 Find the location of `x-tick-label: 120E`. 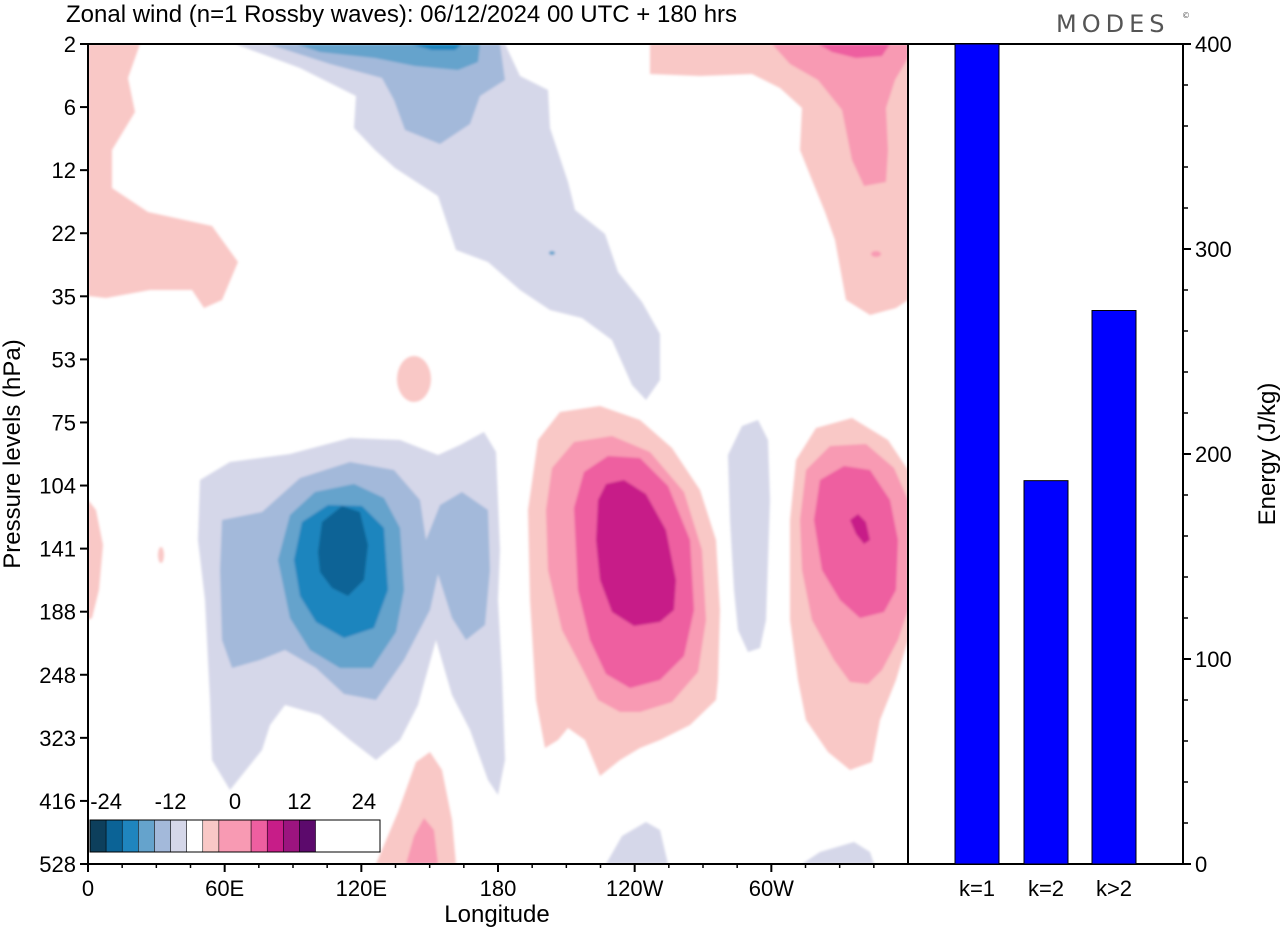

x-tick-label: 120E is located at coordinates (361, 888).